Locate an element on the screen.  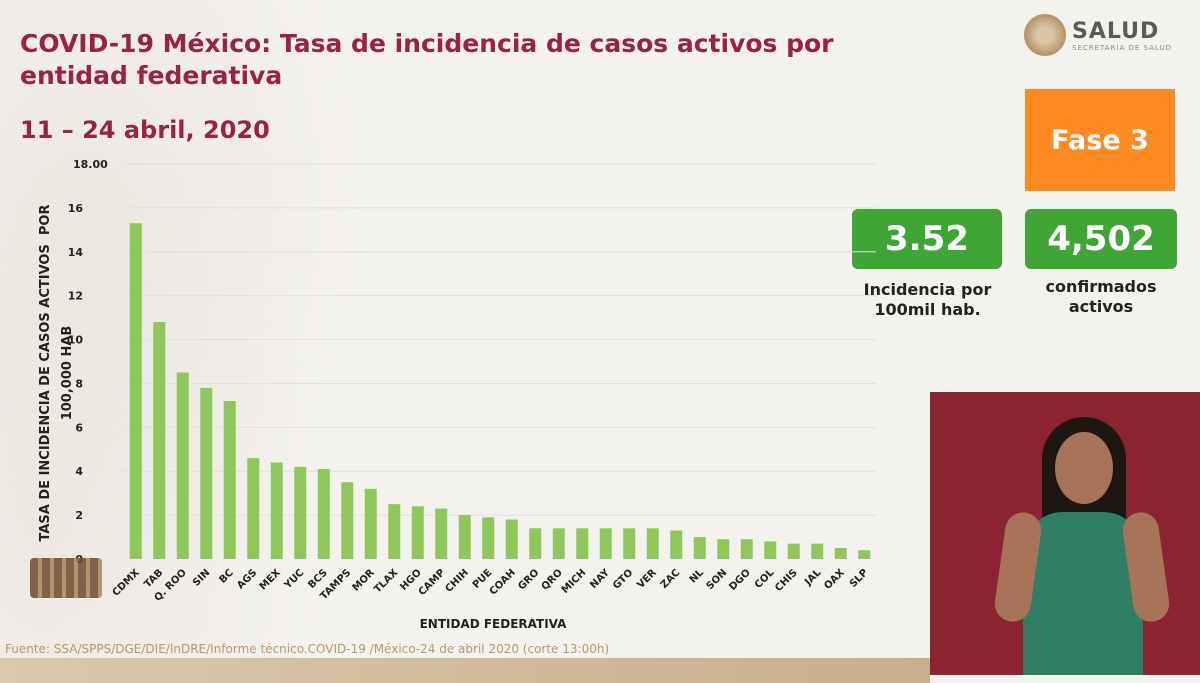
decorative-figures-icon is located at coordinates (66, 578).